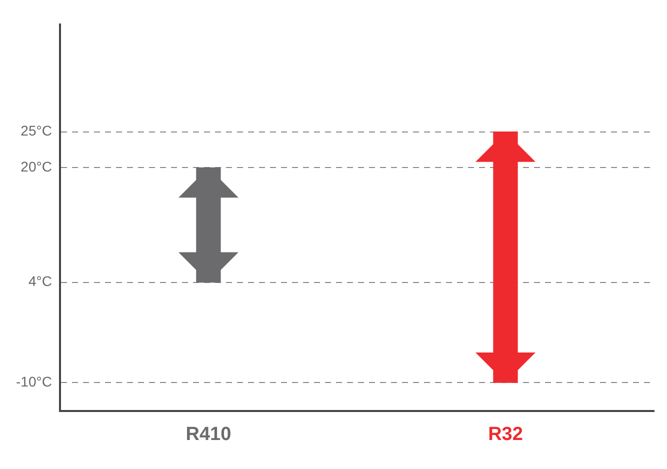 This screenshot has height=469, width=667. What do you see at coordinates (36, 166) in the screenshot?
I see `y-tick-label: 20°C` at bounding box center [36, 166].